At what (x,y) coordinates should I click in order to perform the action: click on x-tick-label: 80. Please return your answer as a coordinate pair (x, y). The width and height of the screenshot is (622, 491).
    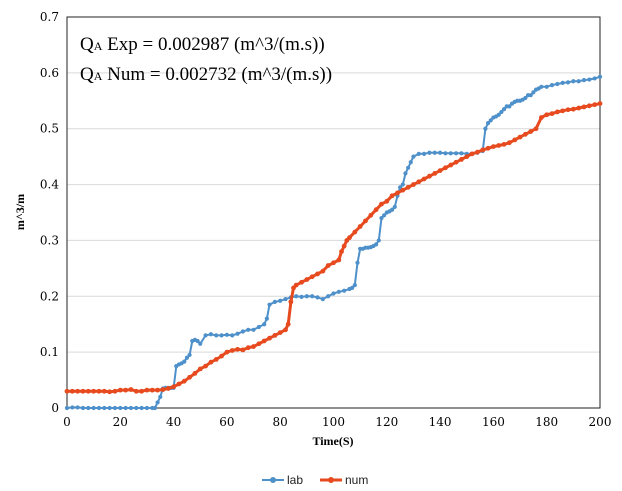
    Looking at the image, I should click on (280, 422).